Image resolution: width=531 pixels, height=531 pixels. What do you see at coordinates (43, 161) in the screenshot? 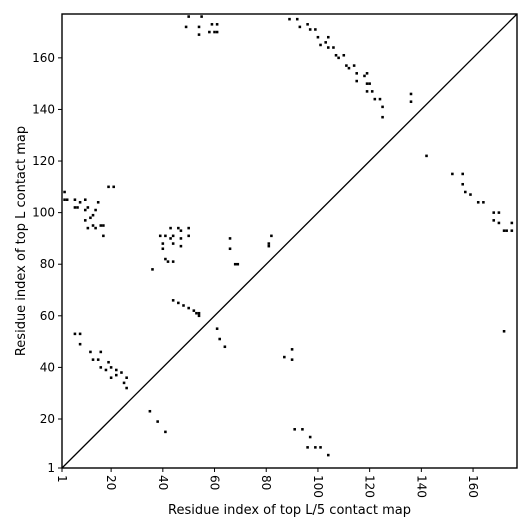
I see `y-tick-label: 120` at bounding box center [43, 161].